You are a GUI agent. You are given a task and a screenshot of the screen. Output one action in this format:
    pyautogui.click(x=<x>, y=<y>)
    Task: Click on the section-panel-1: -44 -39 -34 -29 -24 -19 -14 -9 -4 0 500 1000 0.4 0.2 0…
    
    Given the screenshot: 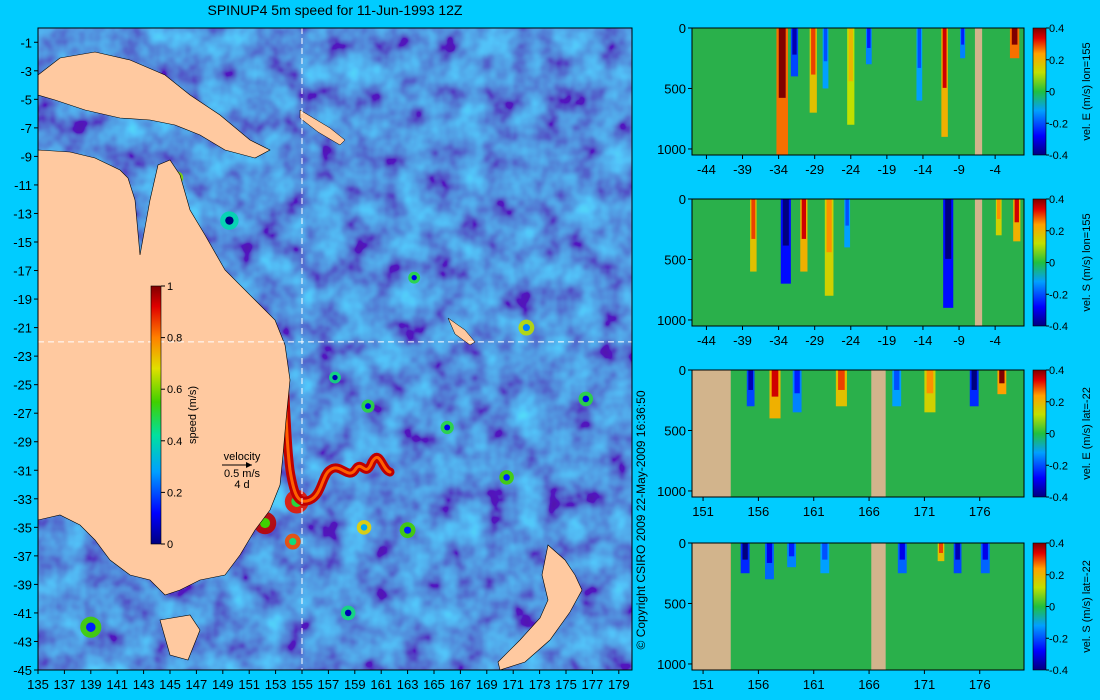 What is the action you would take?
    pyautogui.click(x=875, y=99)
    